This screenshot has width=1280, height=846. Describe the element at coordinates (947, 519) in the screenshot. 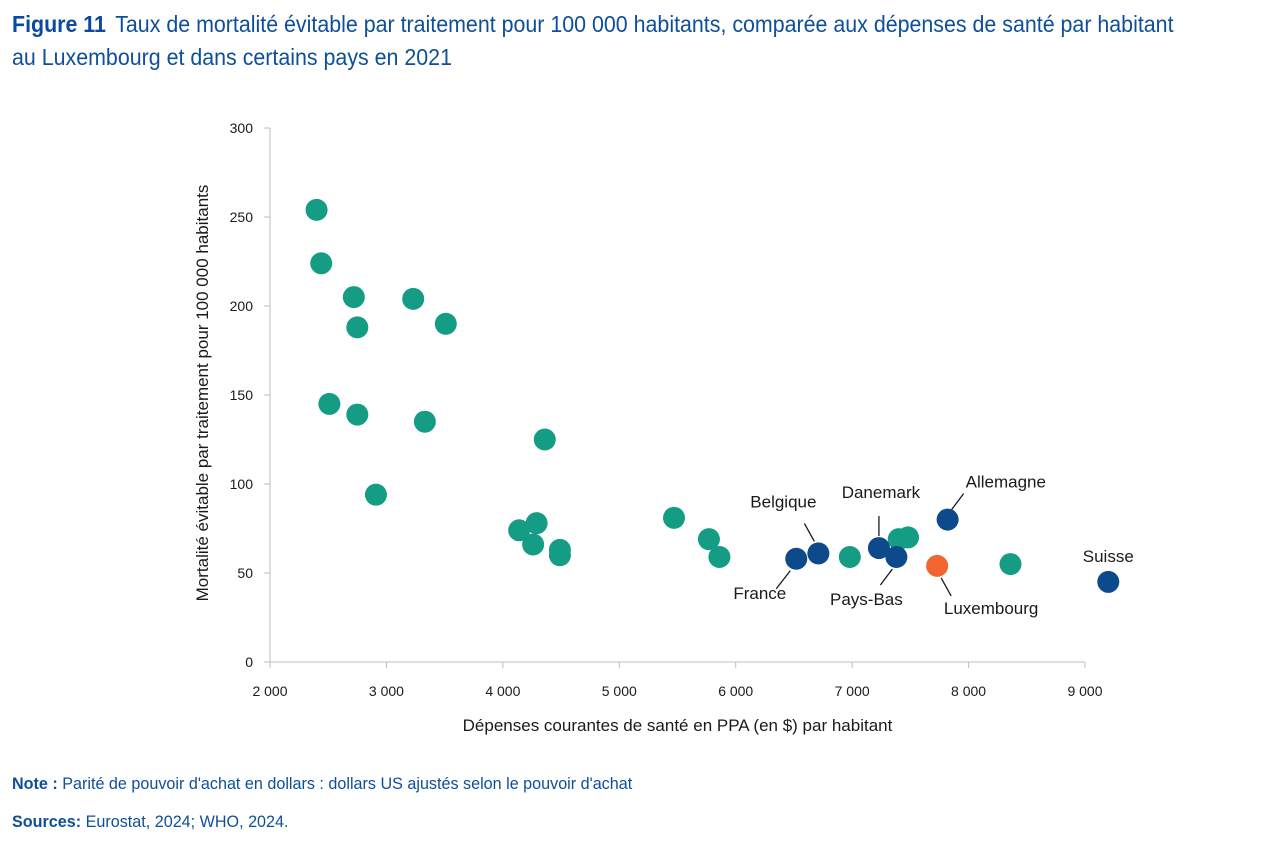

I see `point-allemagne` at that location.